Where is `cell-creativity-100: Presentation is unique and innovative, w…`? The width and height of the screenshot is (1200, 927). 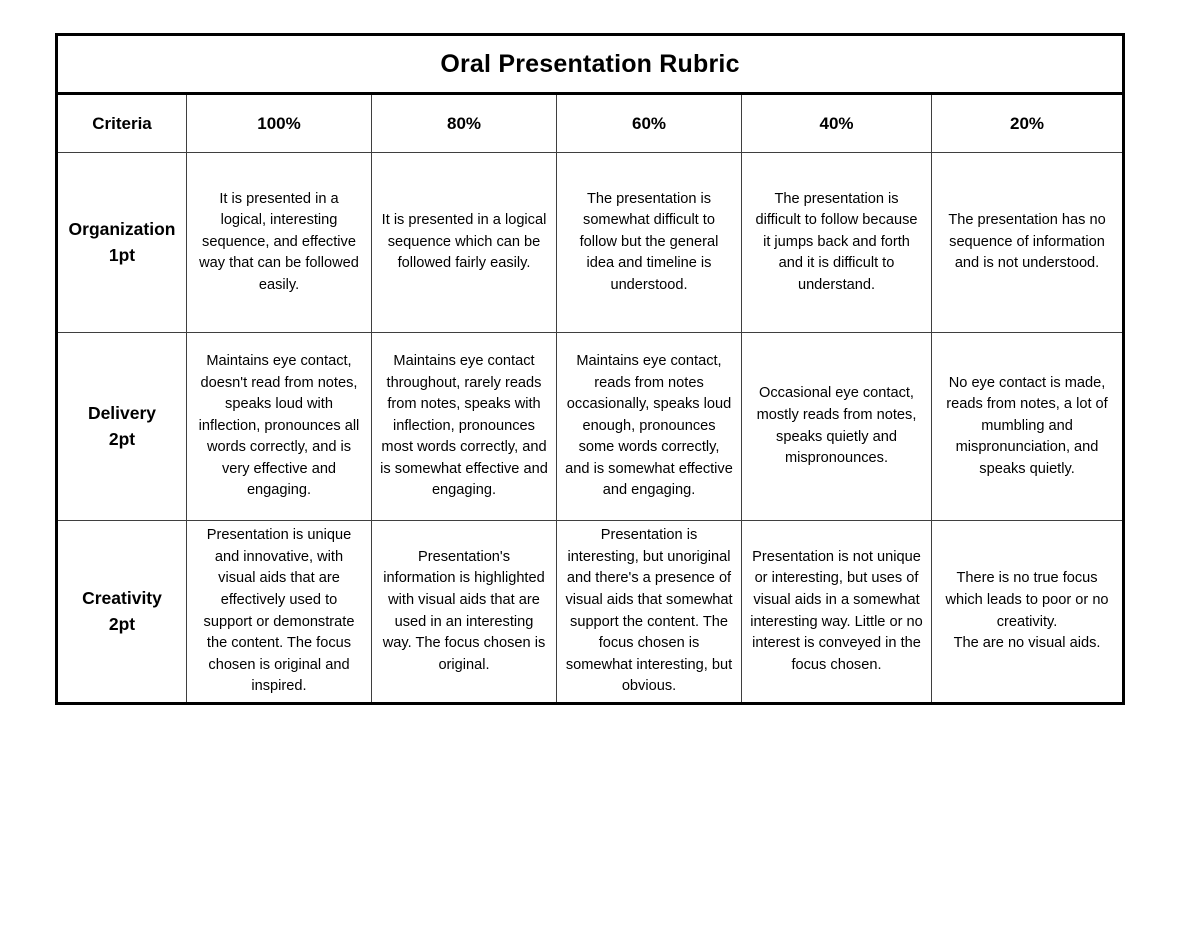
cell-creativity-100: Presentation is unique and innovative, w… is located at coordinates (279, 612).